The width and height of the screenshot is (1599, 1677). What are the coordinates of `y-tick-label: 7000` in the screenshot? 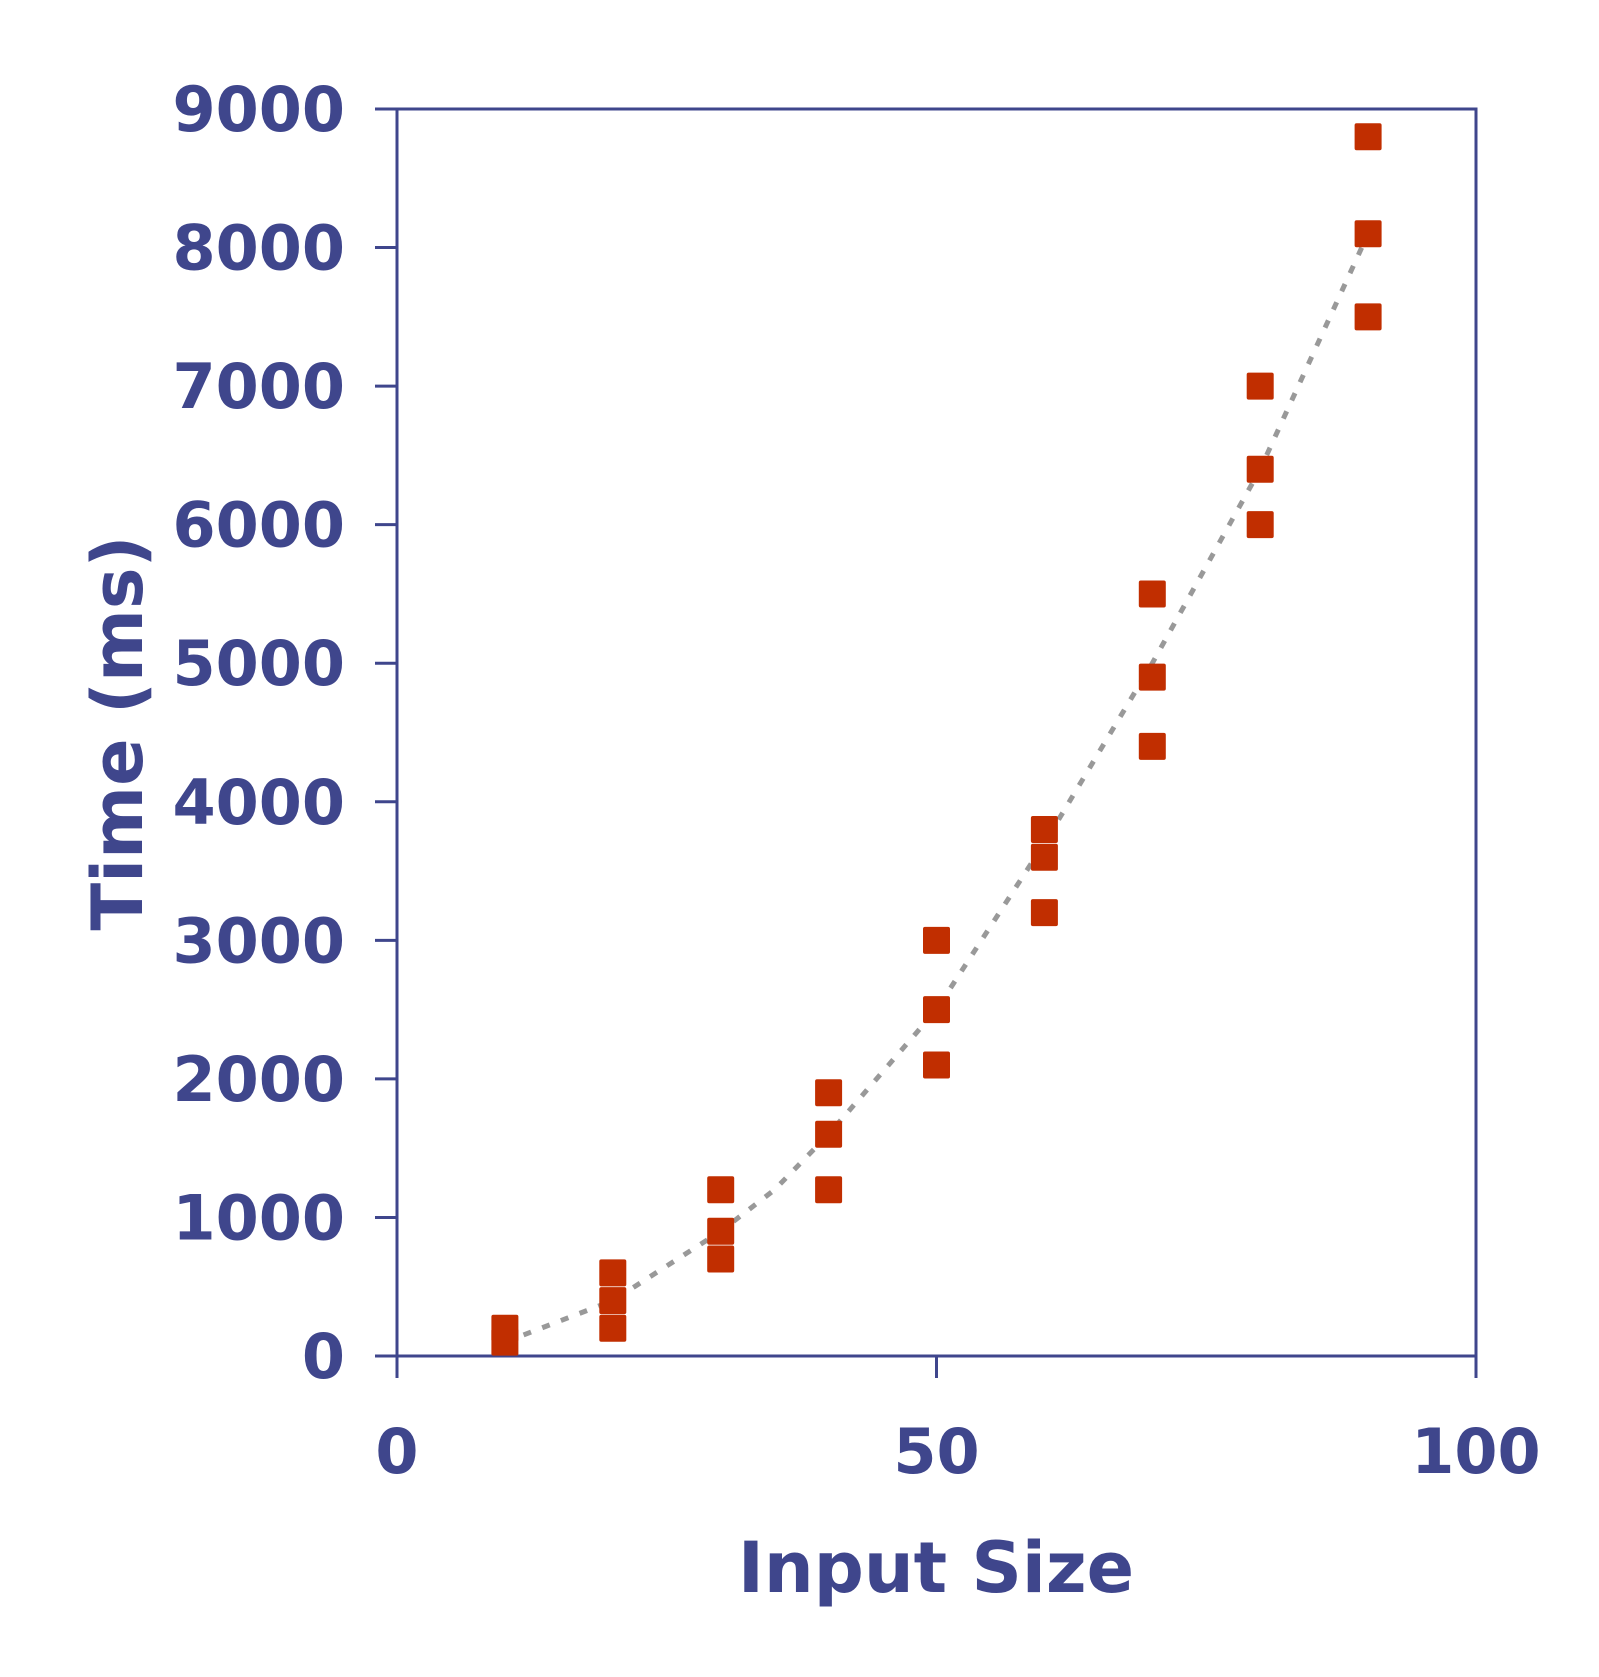 It's located at (258, 386).